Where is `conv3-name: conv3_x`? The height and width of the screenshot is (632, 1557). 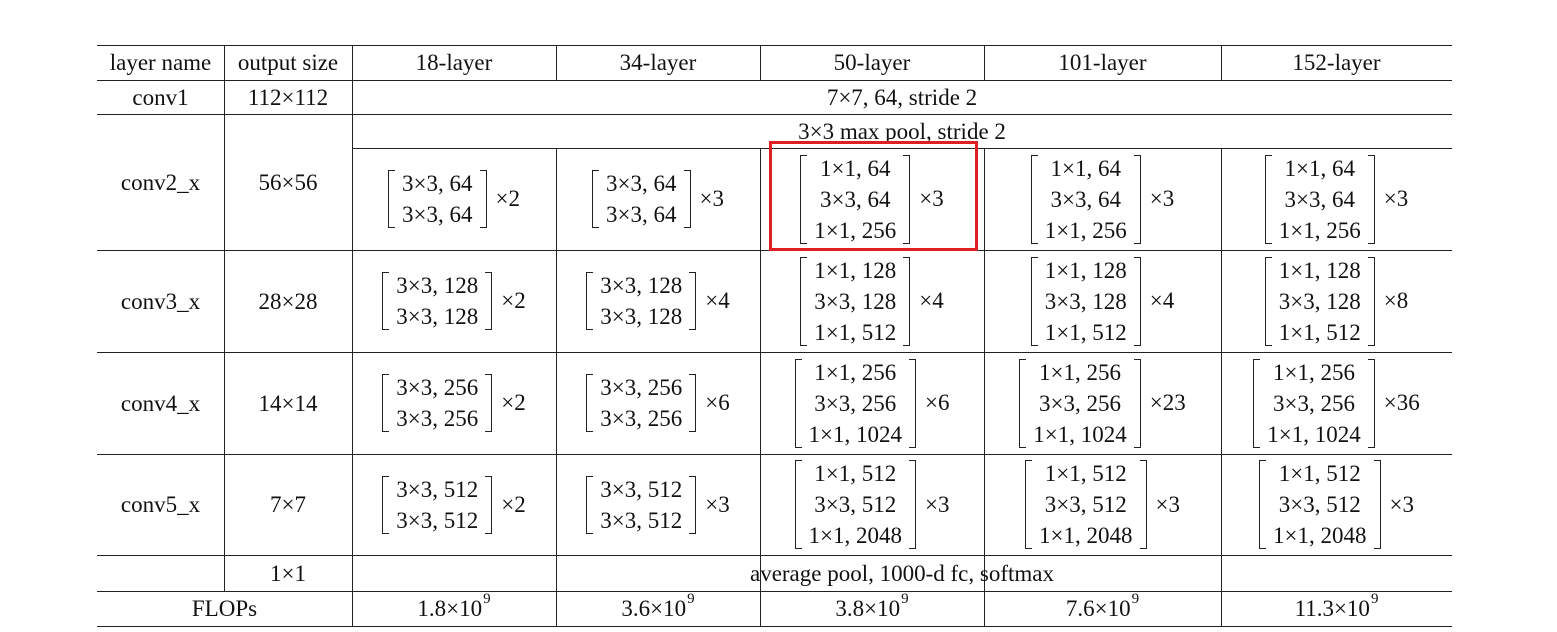 conv3-name: conv3_x is located at coordinates (160, 301).